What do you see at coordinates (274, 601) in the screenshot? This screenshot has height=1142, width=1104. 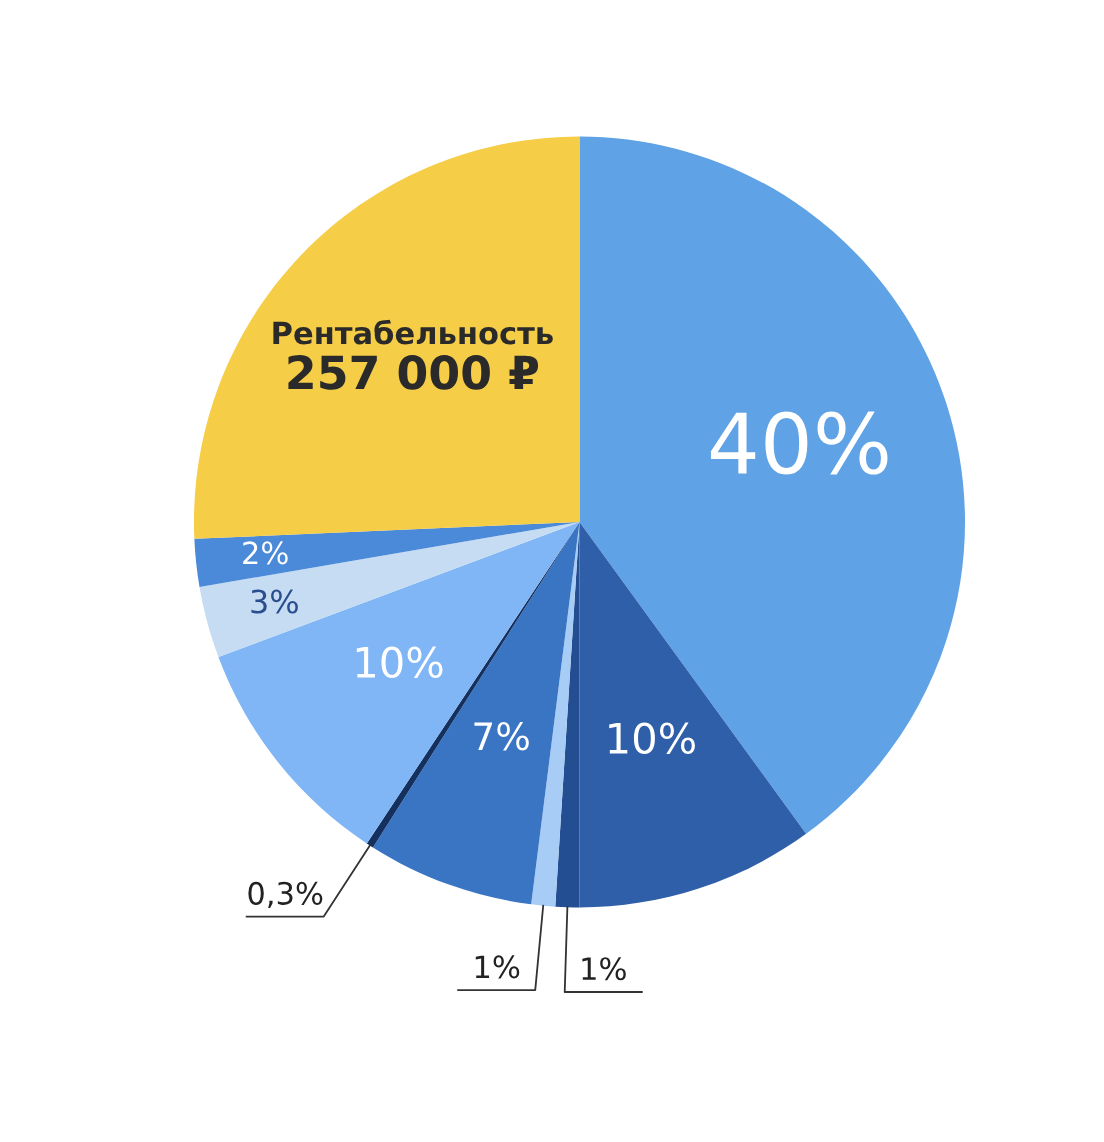 I see `data-label: 3%` at bounding box center [274, 601].